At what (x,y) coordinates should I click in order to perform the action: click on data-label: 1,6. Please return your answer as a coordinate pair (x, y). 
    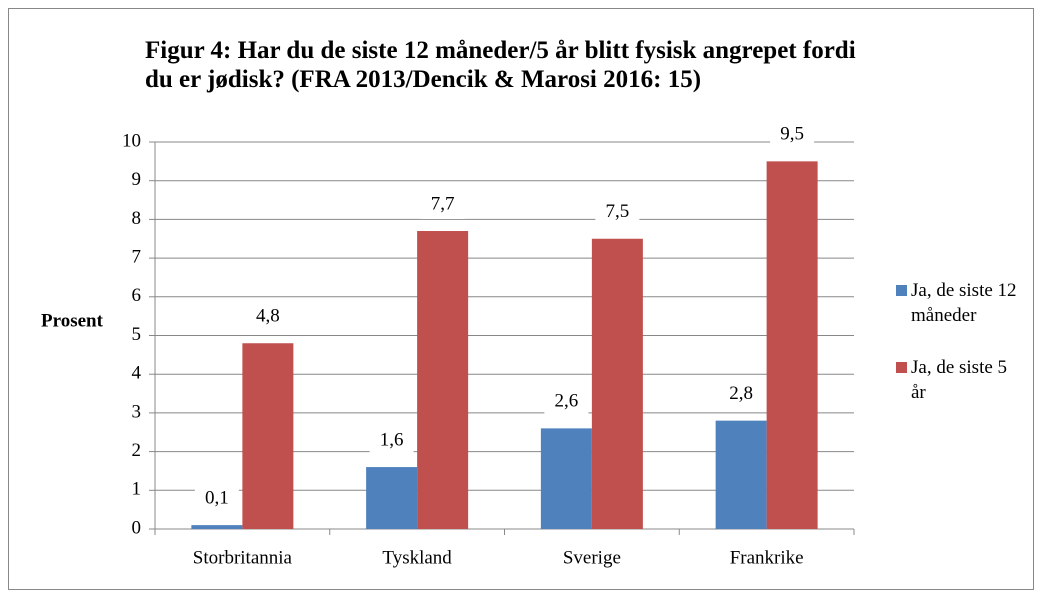
    Looking at the image, I should click on (392, 439).